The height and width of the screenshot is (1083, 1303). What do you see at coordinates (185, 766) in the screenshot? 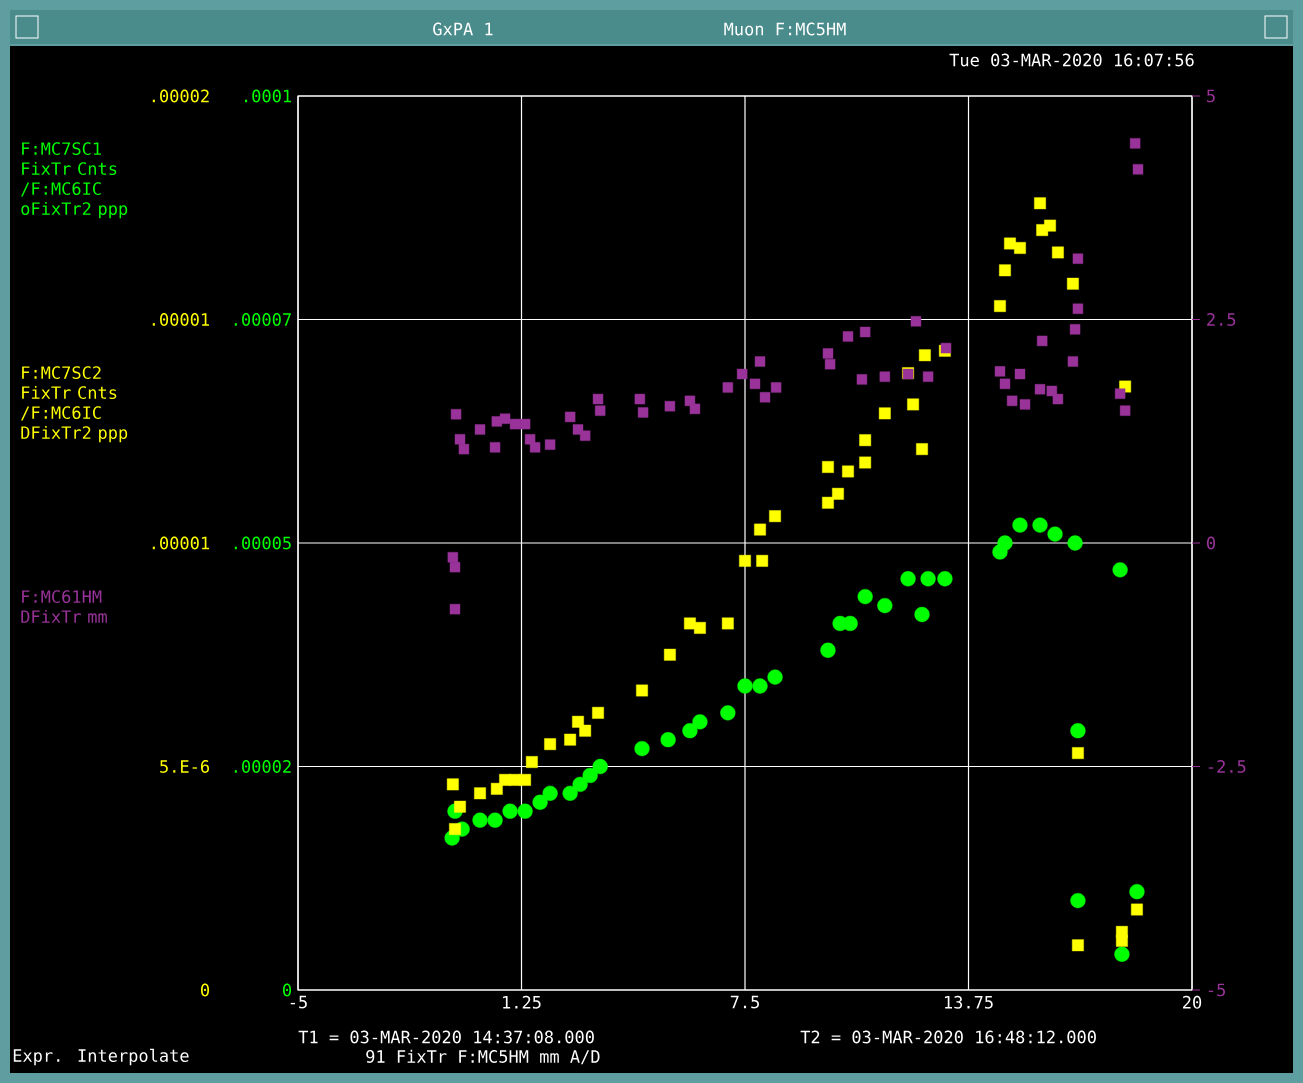
I see `y2-tick-label: 5.E-6` at bounding box center [185, 766].